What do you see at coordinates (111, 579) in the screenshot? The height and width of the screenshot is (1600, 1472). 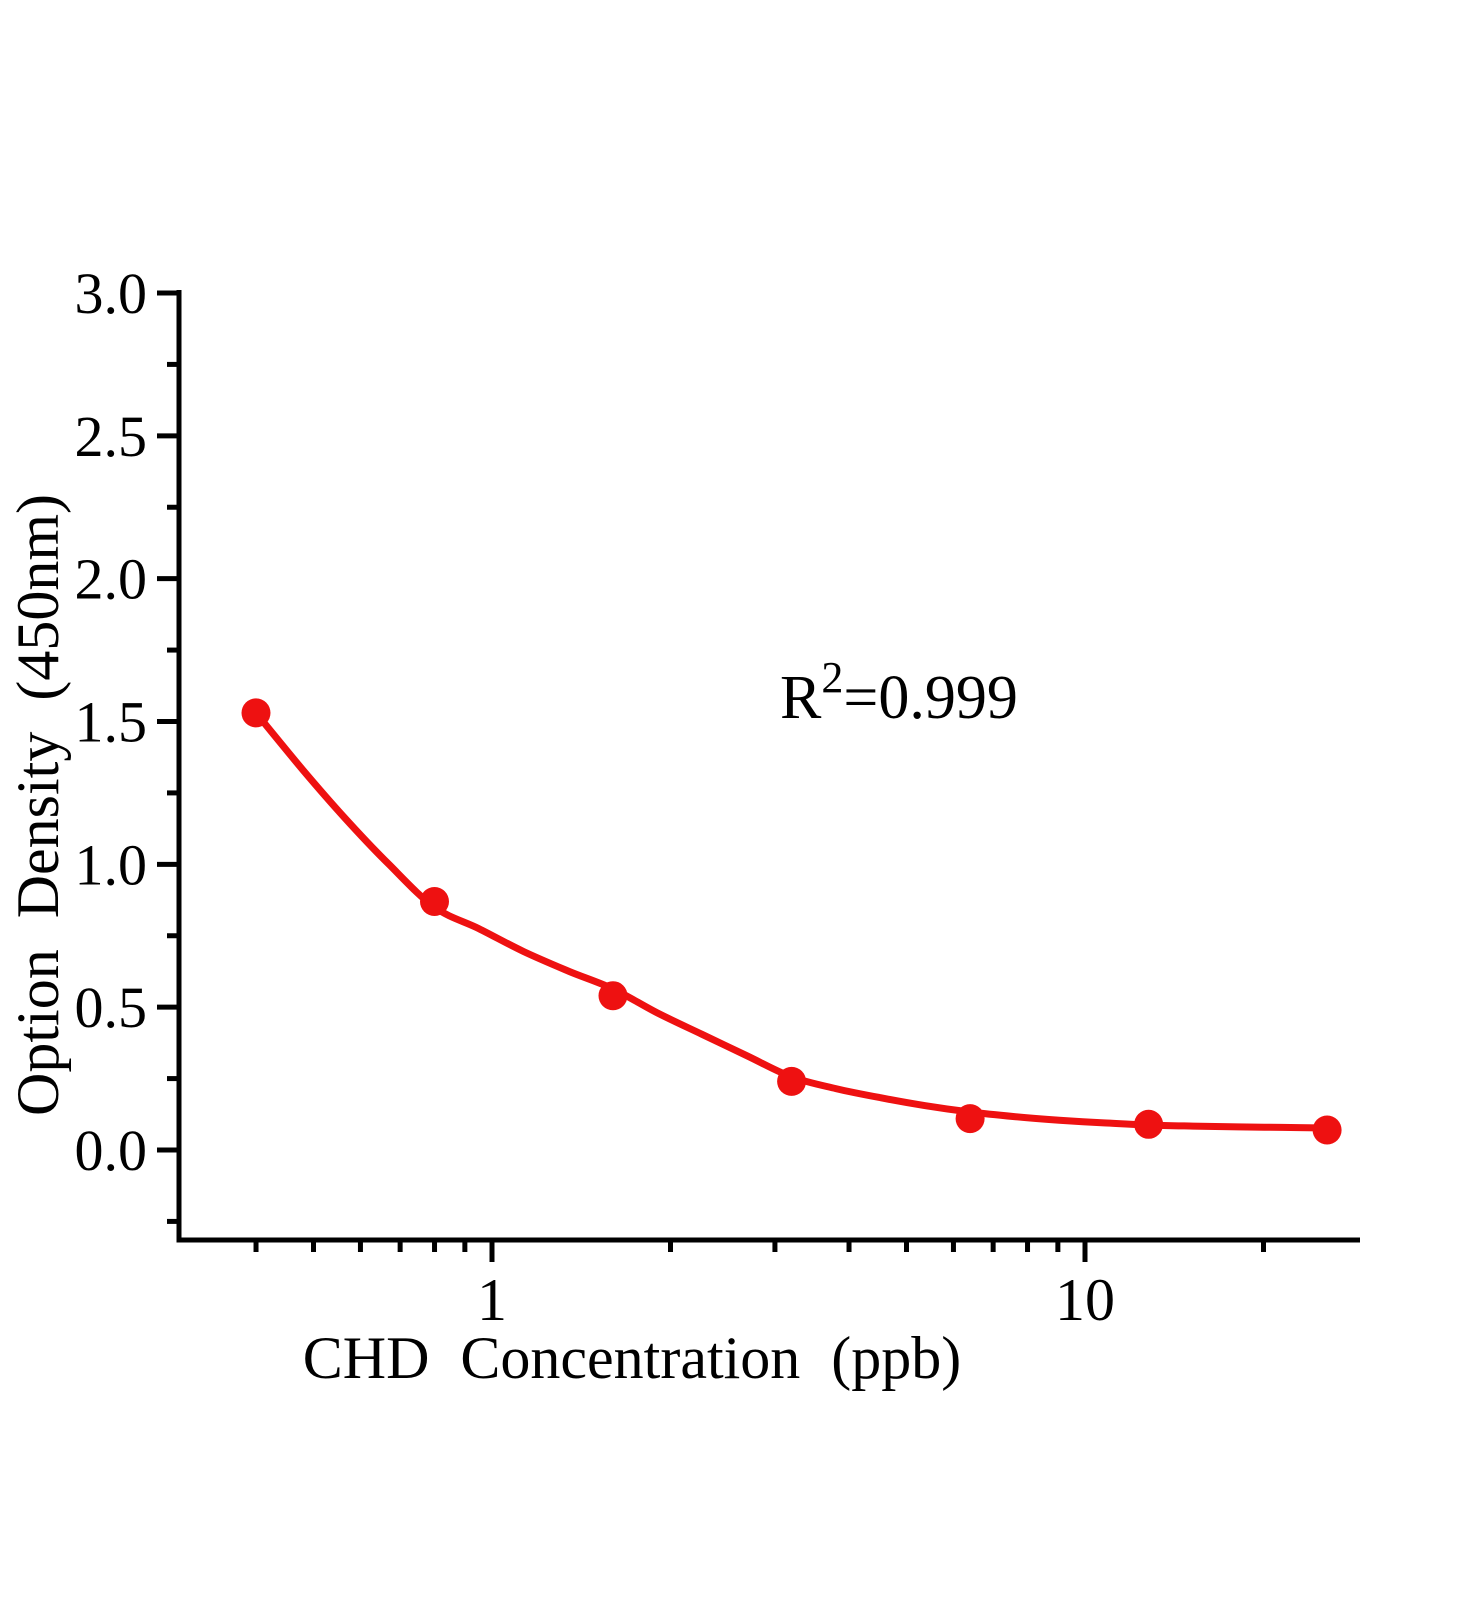 I see `y-axis-tick-label: 2.0` at bounding box center [111, 579].